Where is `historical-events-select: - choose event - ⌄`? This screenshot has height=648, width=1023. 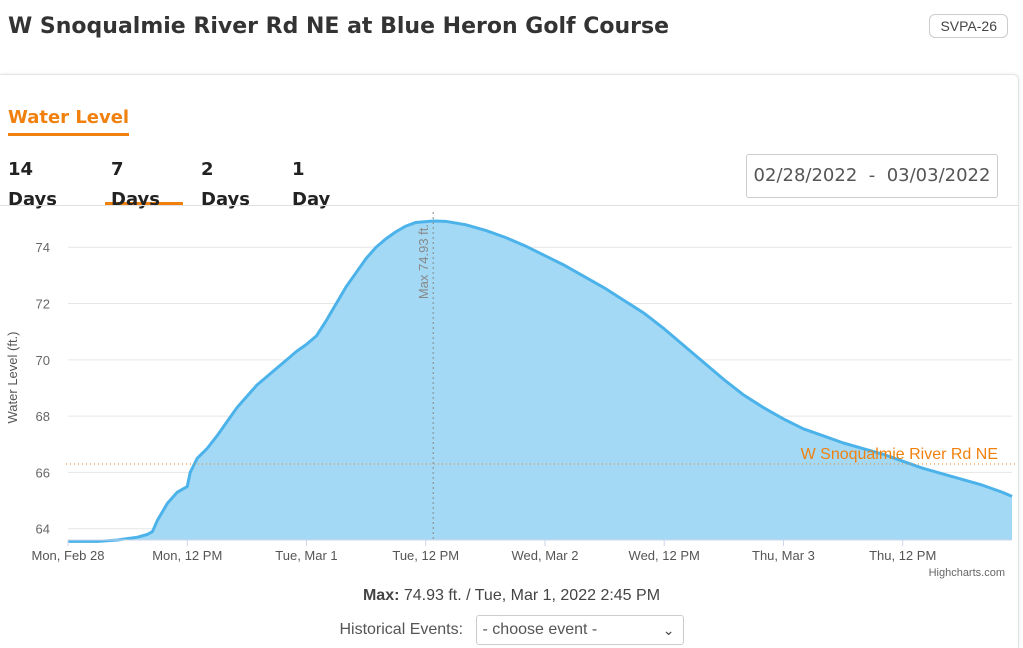
historical-events-select: - choose event - ⌄ is located at coordinates (579, 630).